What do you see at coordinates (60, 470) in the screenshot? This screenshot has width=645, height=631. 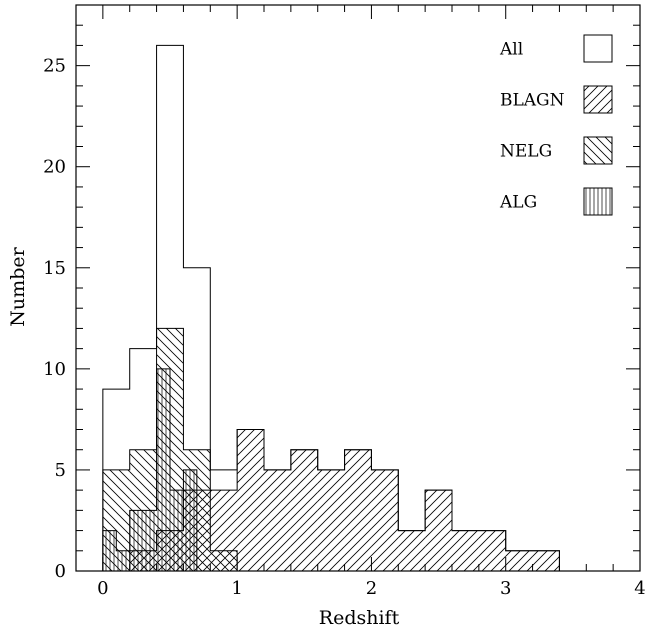 I see `y-tick-label: 5` at bounding box center [60, 470].